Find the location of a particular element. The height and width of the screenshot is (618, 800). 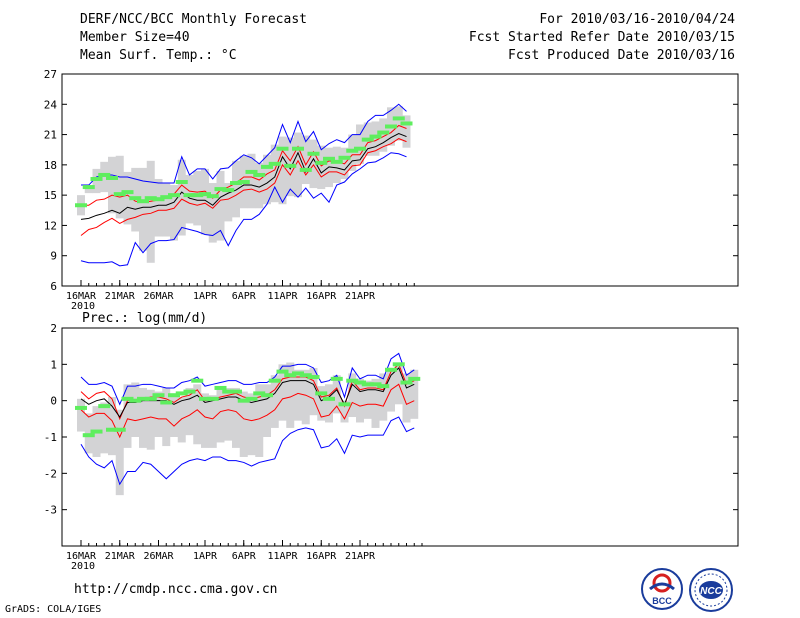

x-tick-label: 16APR is located at coordinates (321, 296).